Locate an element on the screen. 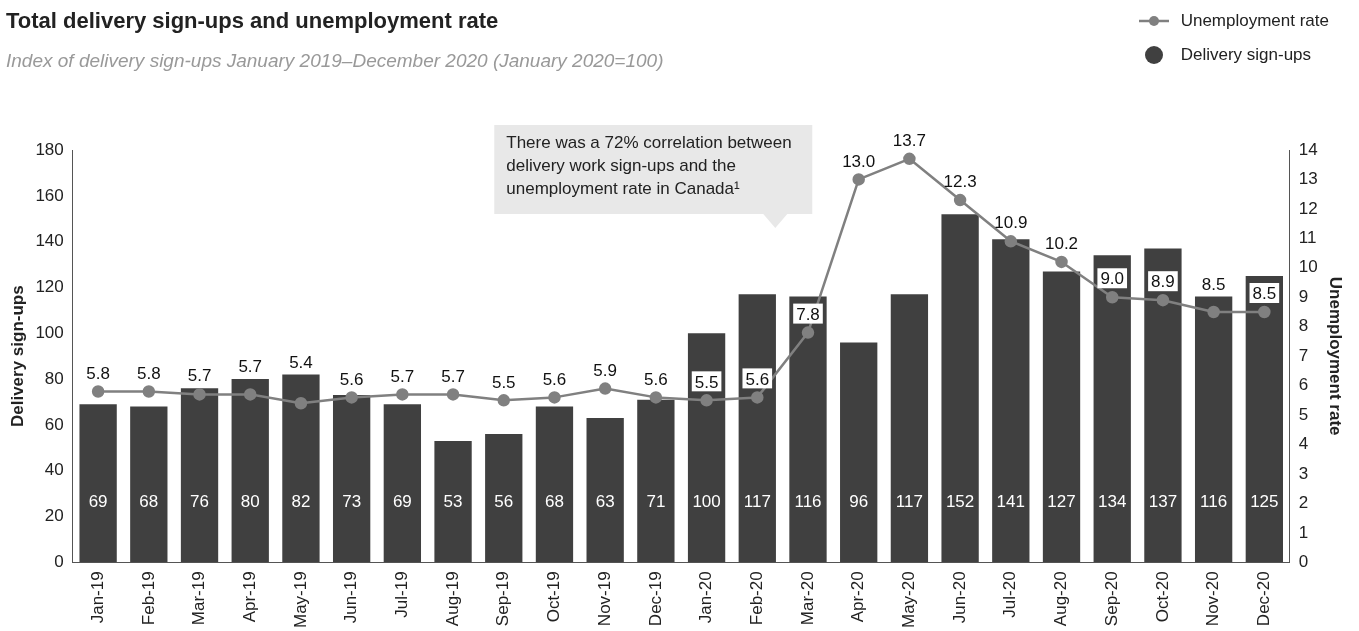 The height and width of the screenshot is (631, 1359). data-label: 80 is located at coordinates (250, 501).